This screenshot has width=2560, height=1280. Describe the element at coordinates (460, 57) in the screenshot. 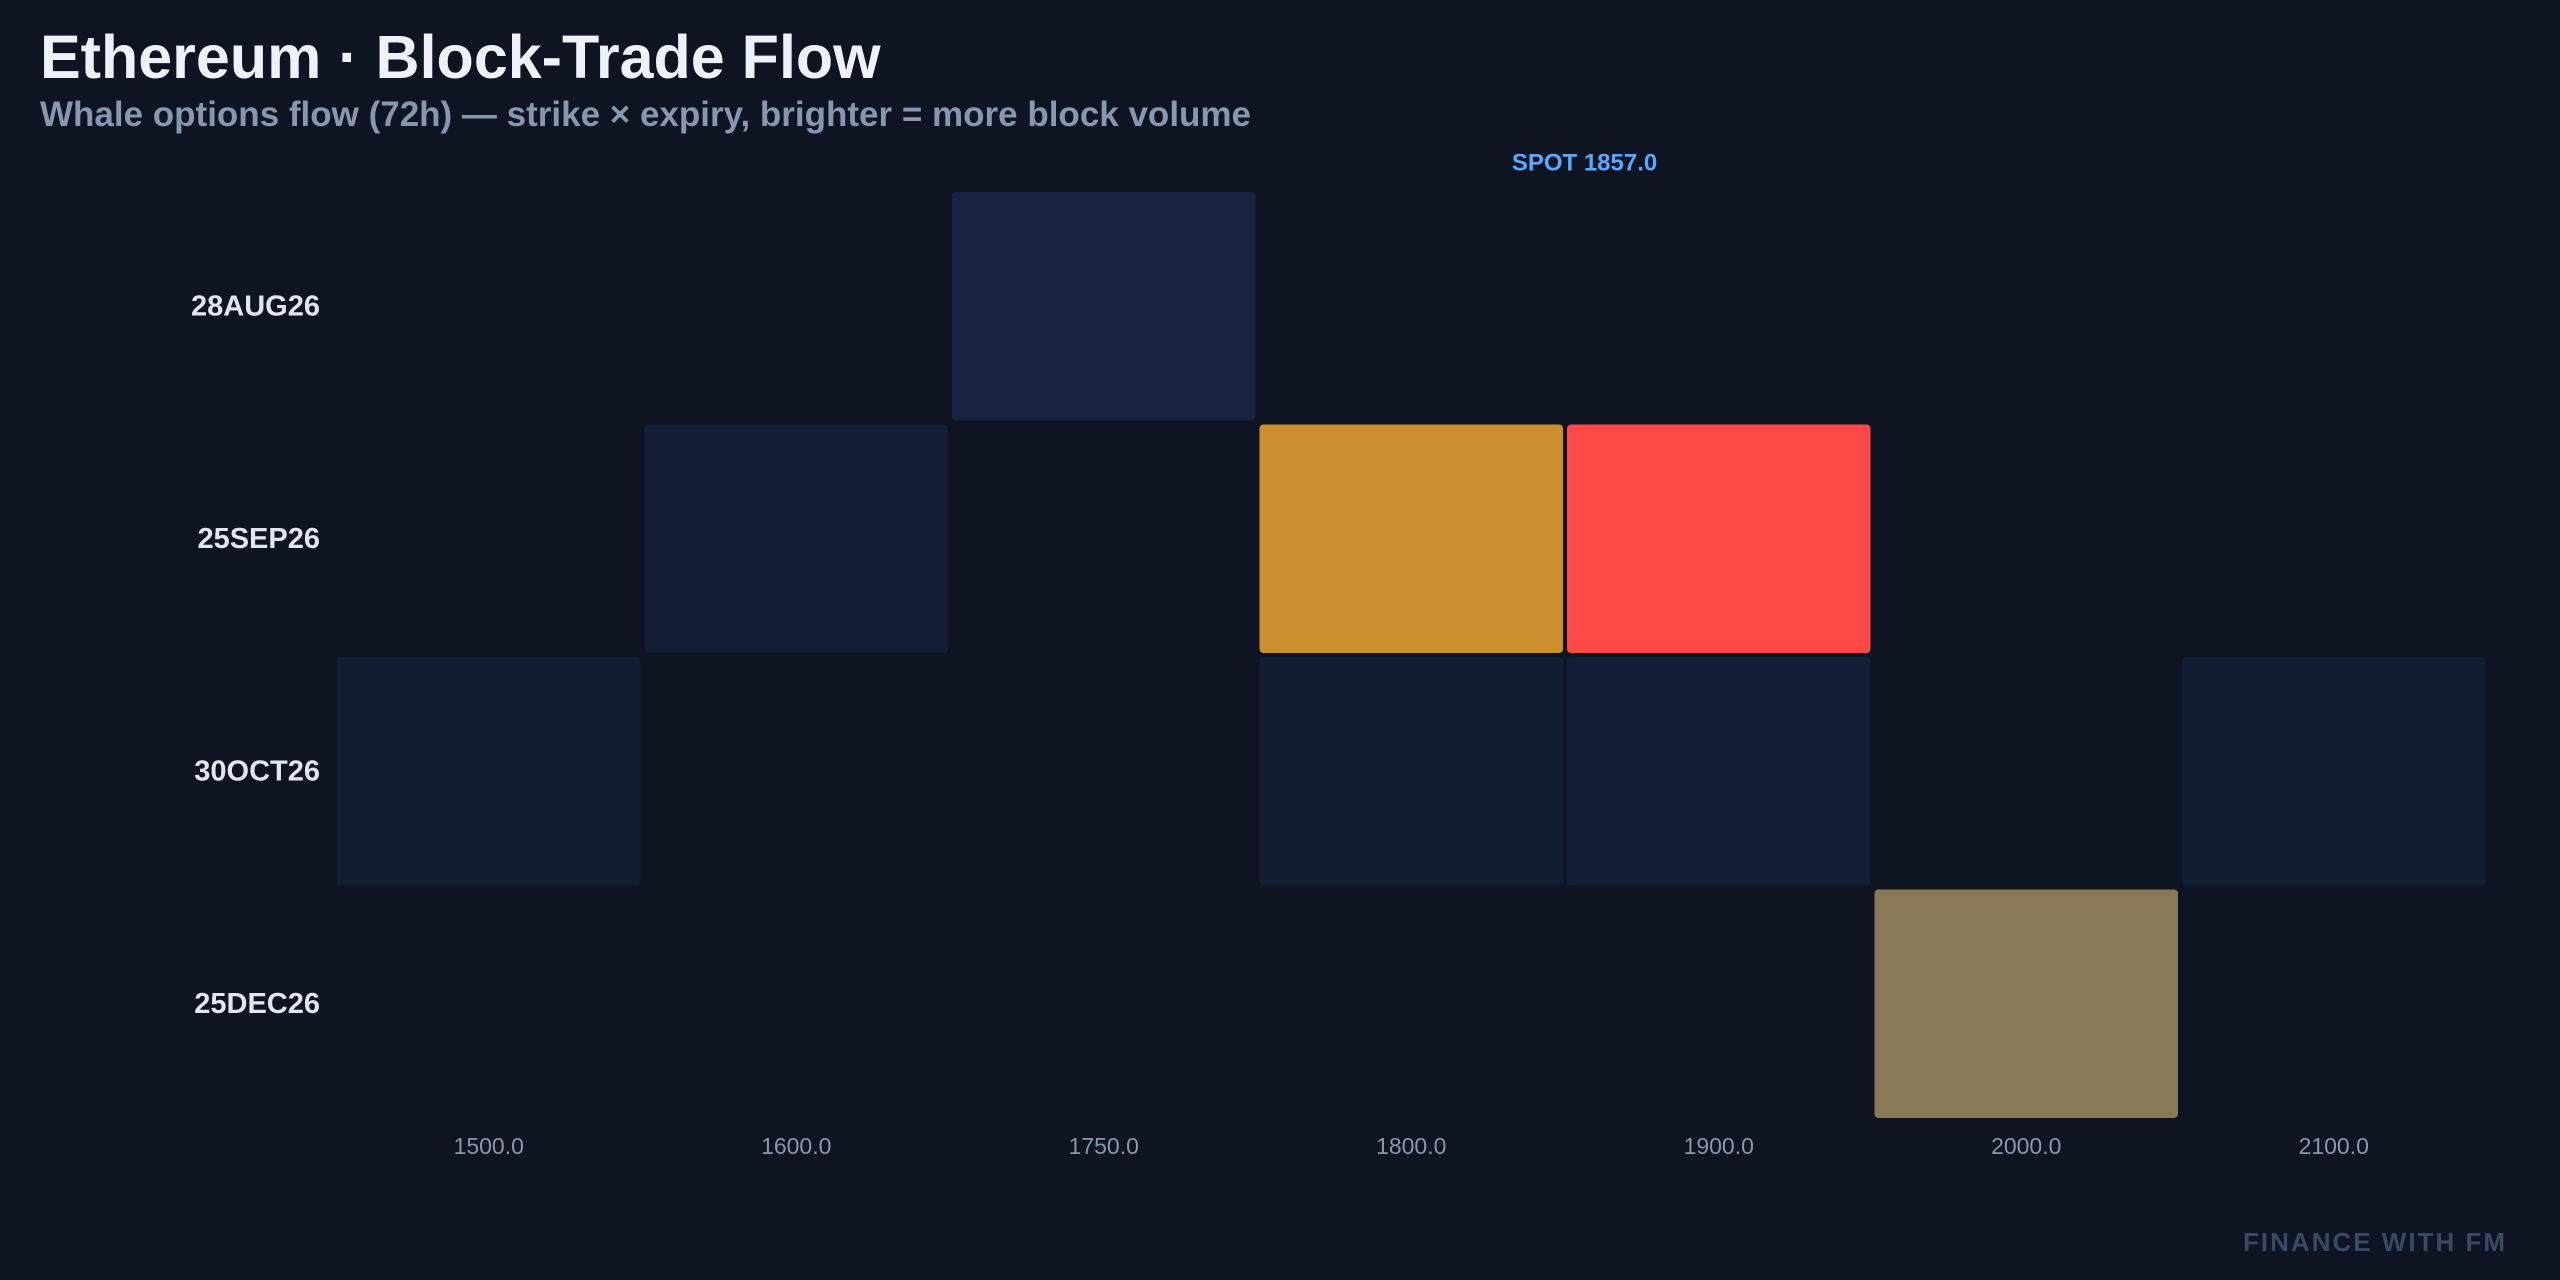

I see `chart-title: Ethereum · Block-Trade Flow` at that location.